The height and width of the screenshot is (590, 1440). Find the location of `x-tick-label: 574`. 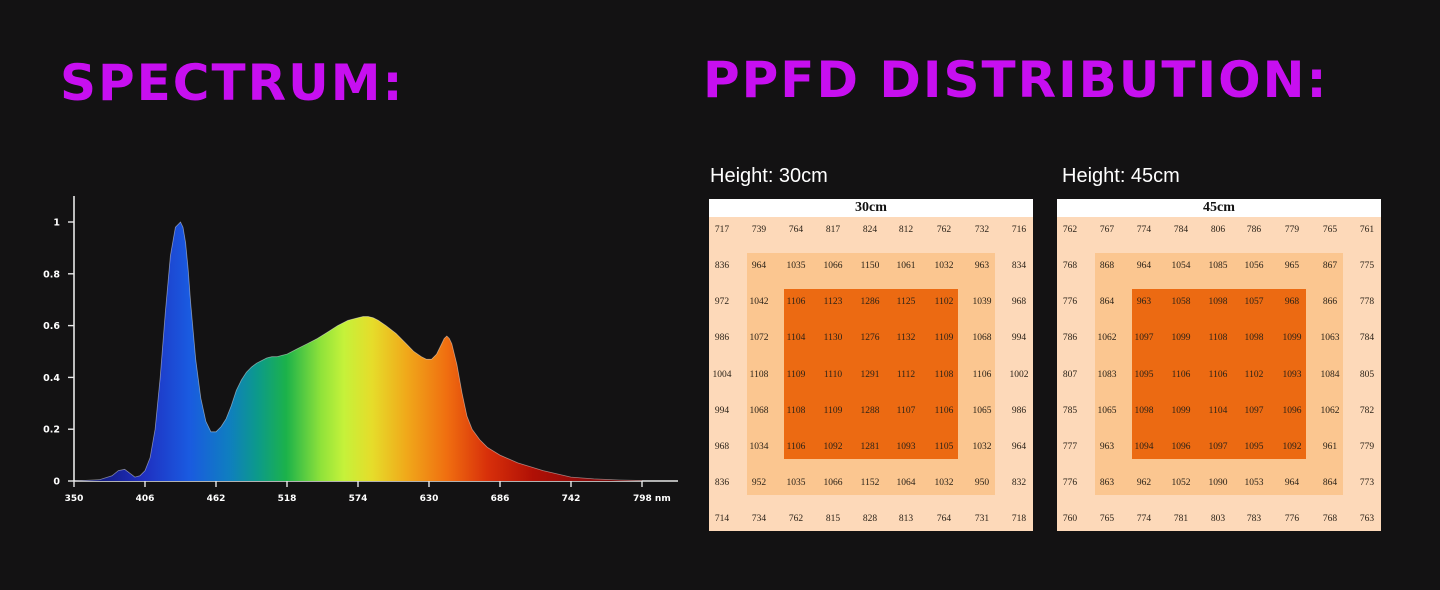

x-tick-label: 574 is located at coordinates (358, 499).